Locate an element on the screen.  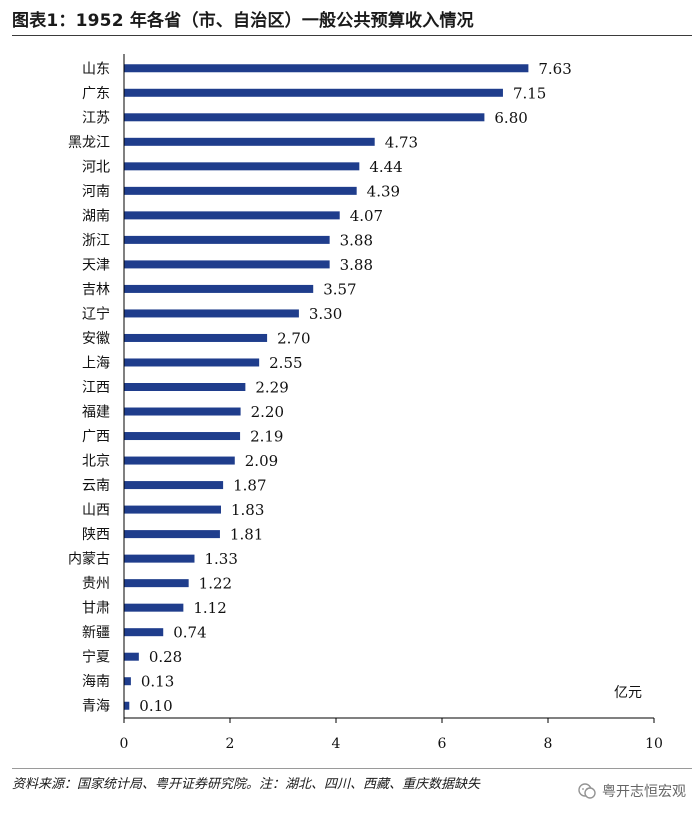
value-label: 2.20 is located at coordinates (267, 412).